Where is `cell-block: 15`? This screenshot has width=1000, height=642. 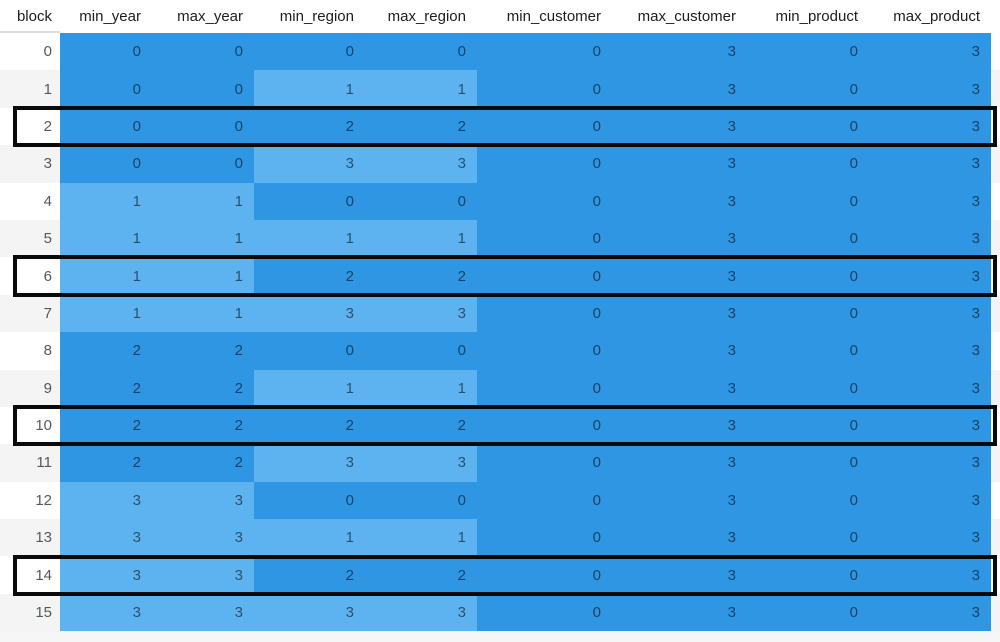 cell-block: 15 is located at coordinates (30, 612).